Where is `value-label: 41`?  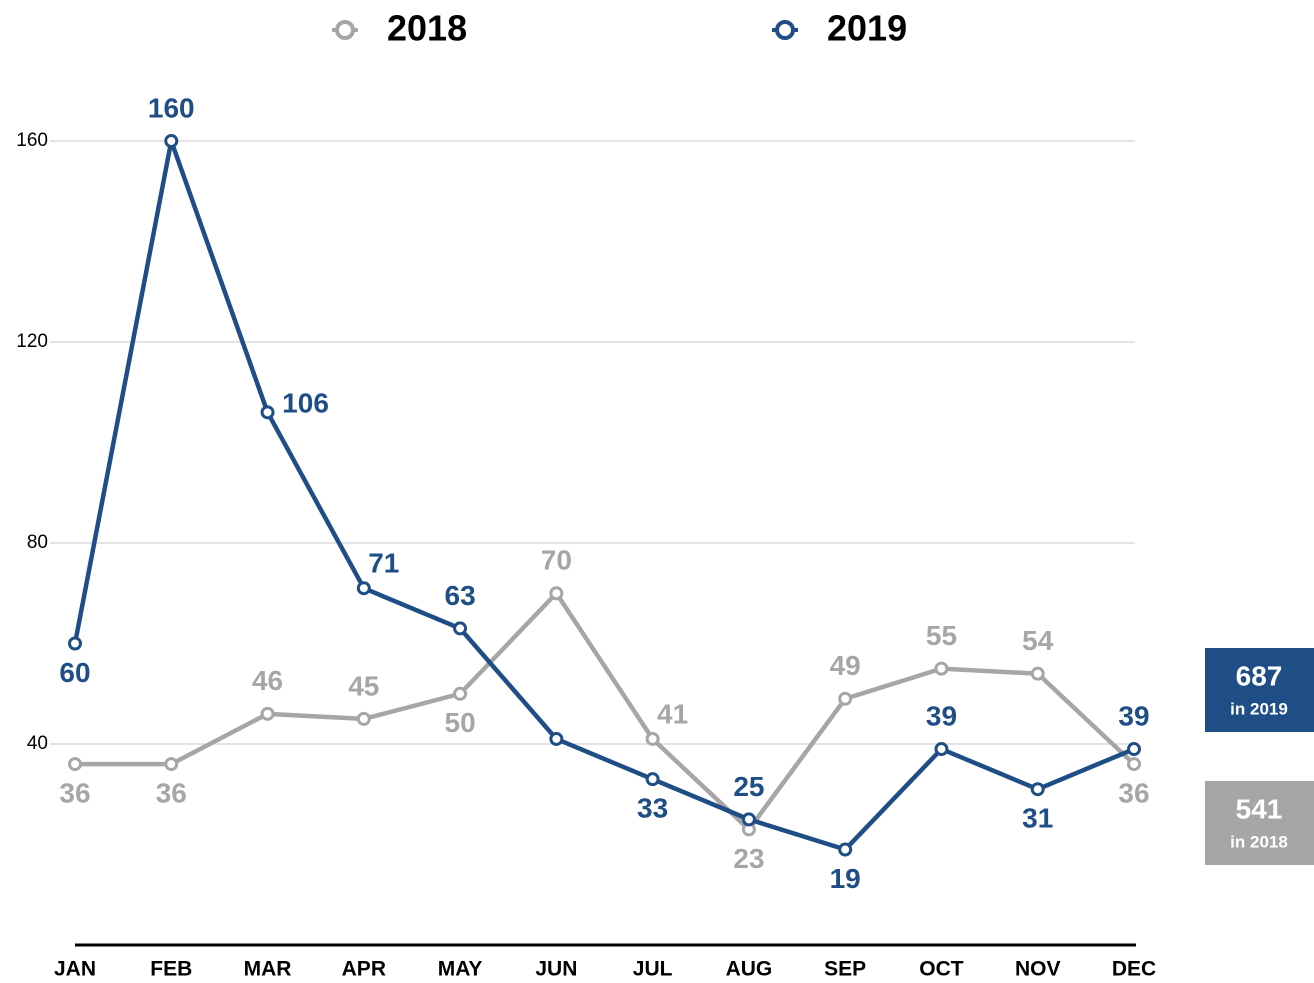
value-label: 41 is located at coordinates (672, 713).